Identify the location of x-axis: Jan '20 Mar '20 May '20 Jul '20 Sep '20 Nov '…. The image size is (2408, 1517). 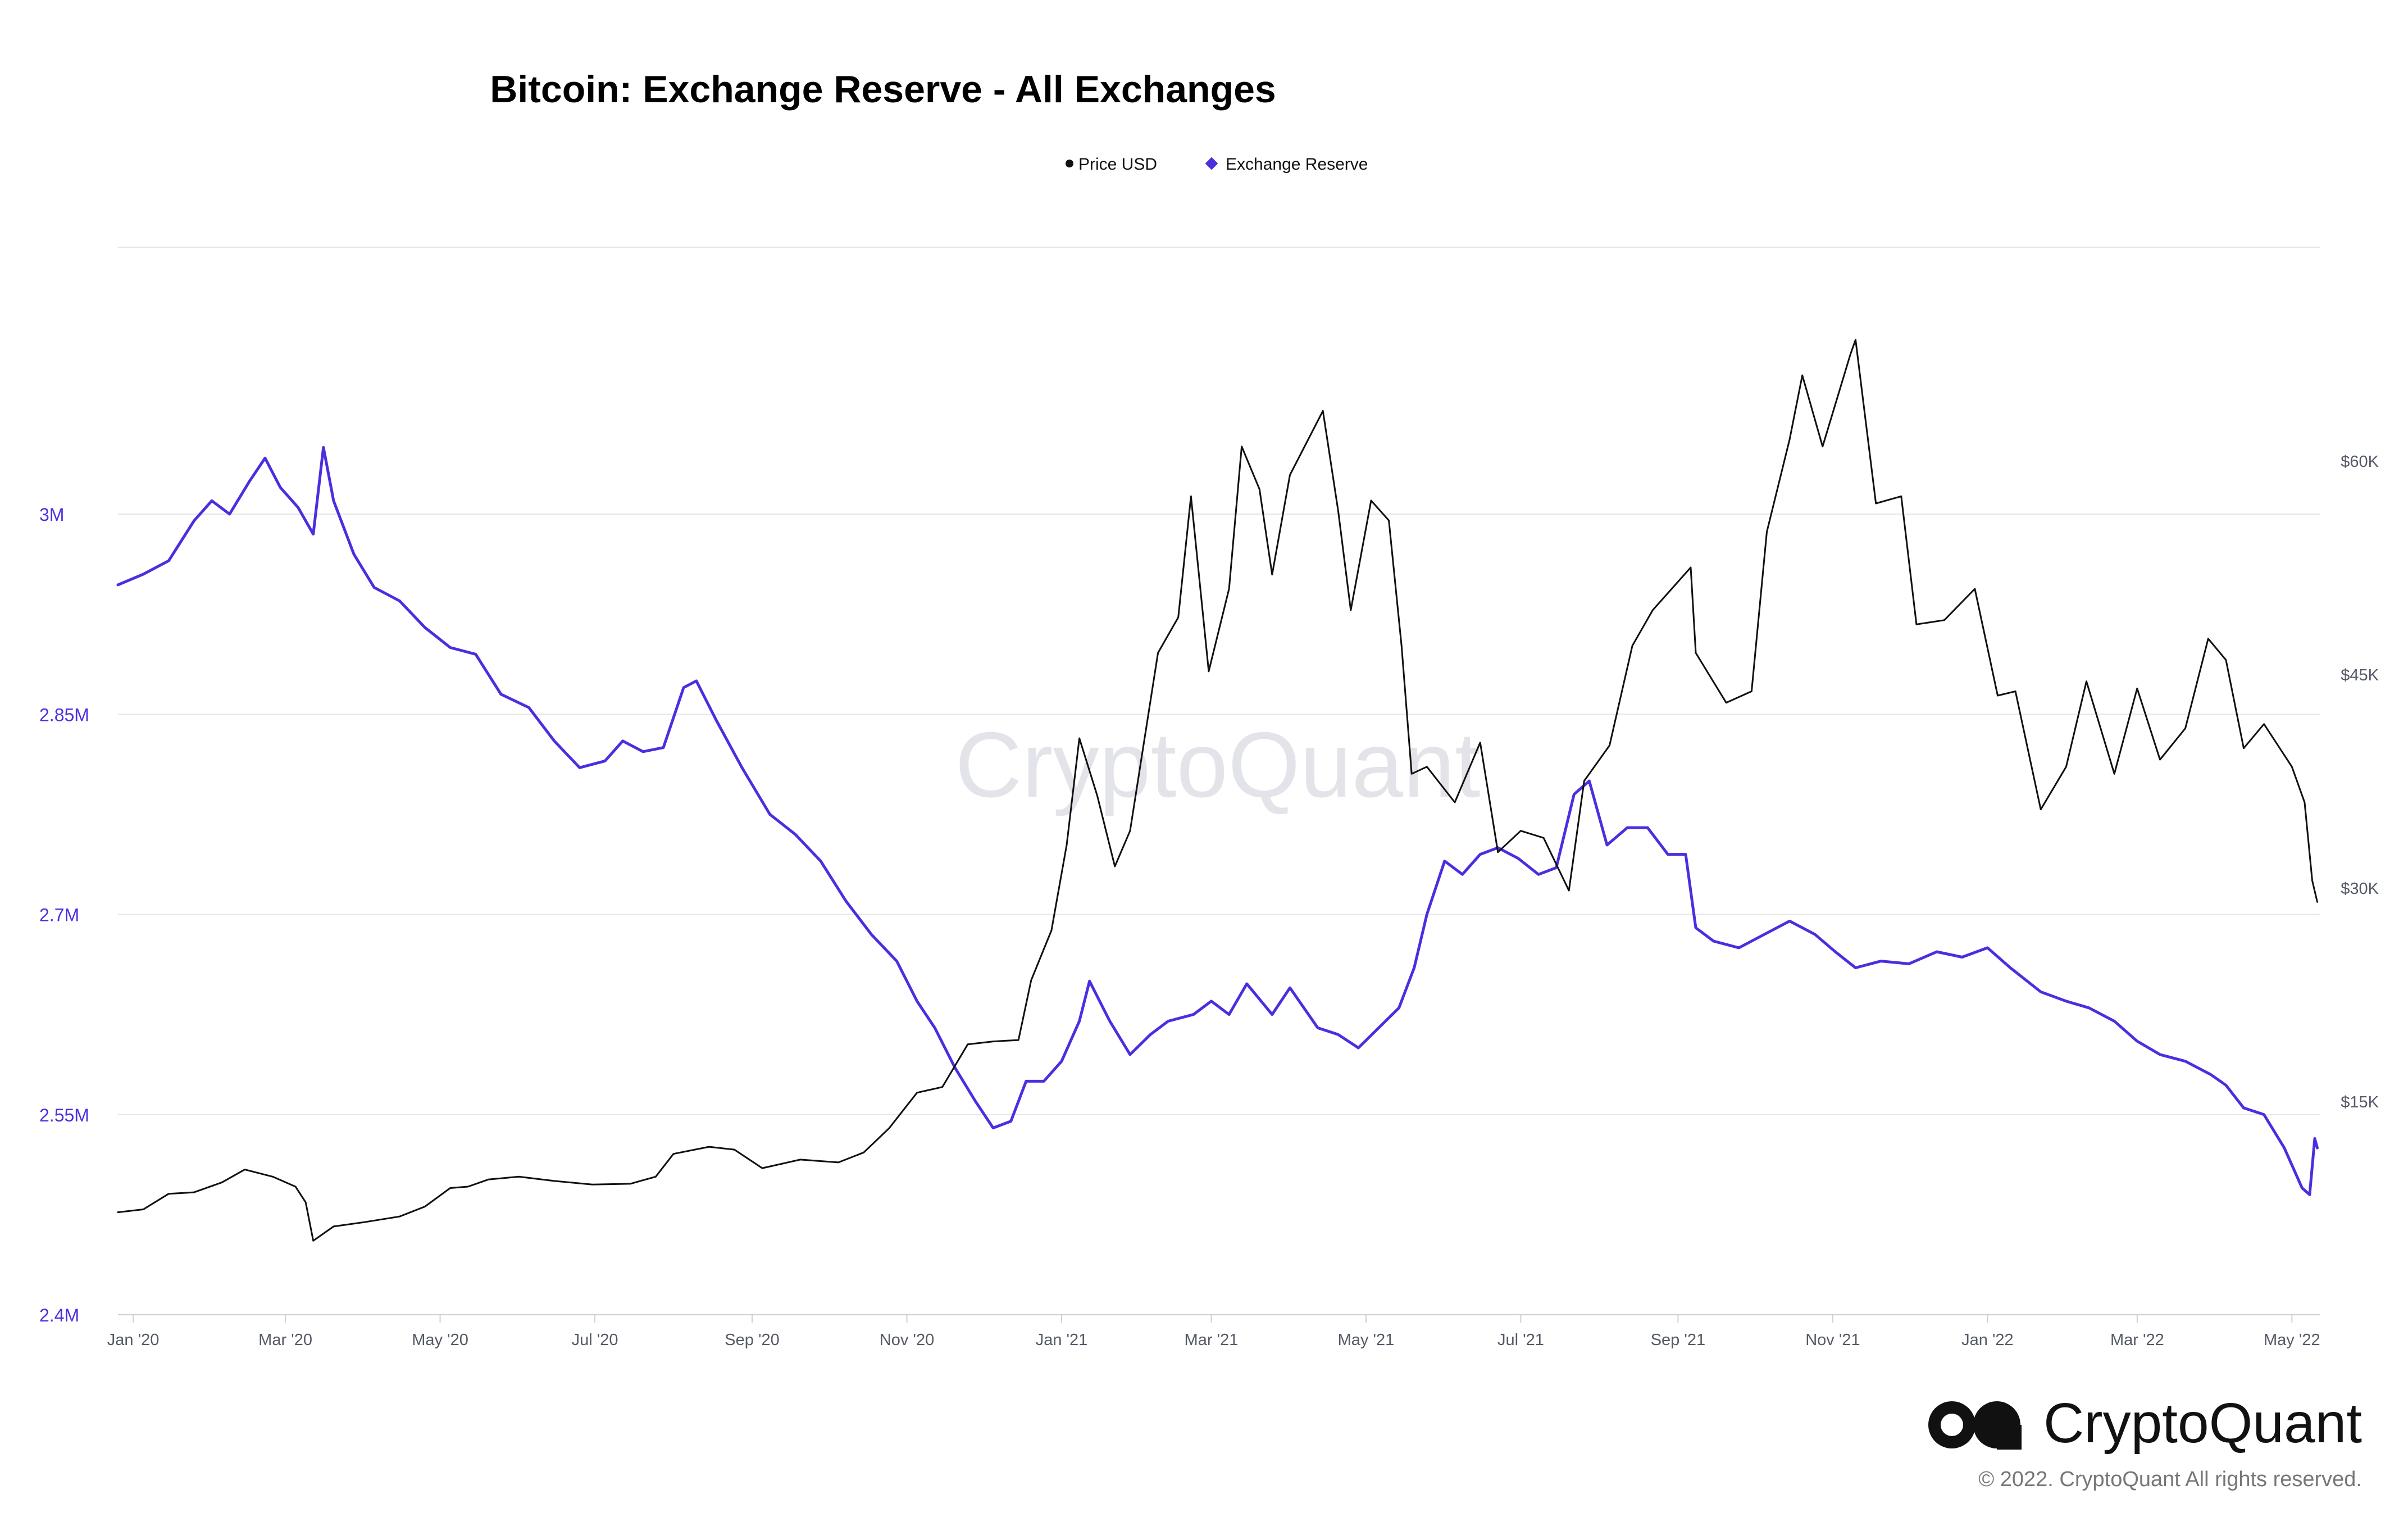
(1213, 1331).